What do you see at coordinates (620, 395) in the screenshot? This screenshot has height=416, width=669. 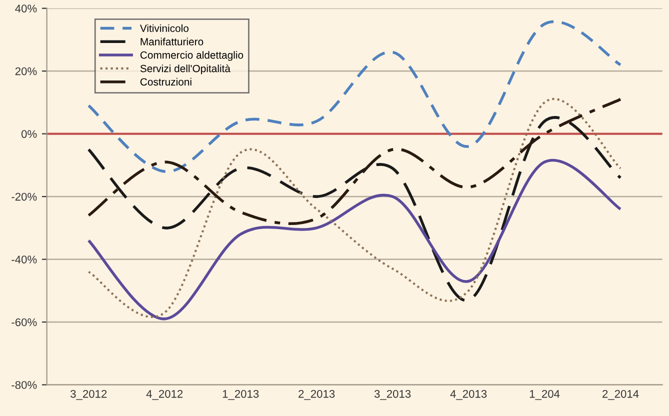 I see `x-tick-label: 2_2014` at bounding box center [620, 395].